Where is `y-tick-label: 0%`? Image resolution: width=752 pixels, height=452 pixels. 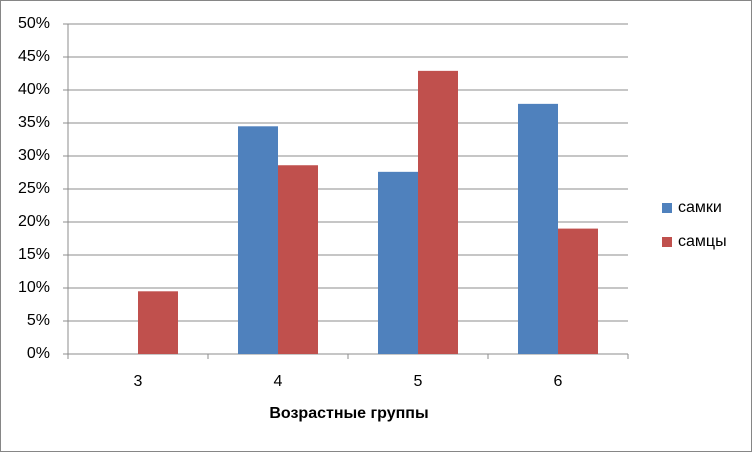 y-tick-label: 0% is located at coordinates (38, 353).